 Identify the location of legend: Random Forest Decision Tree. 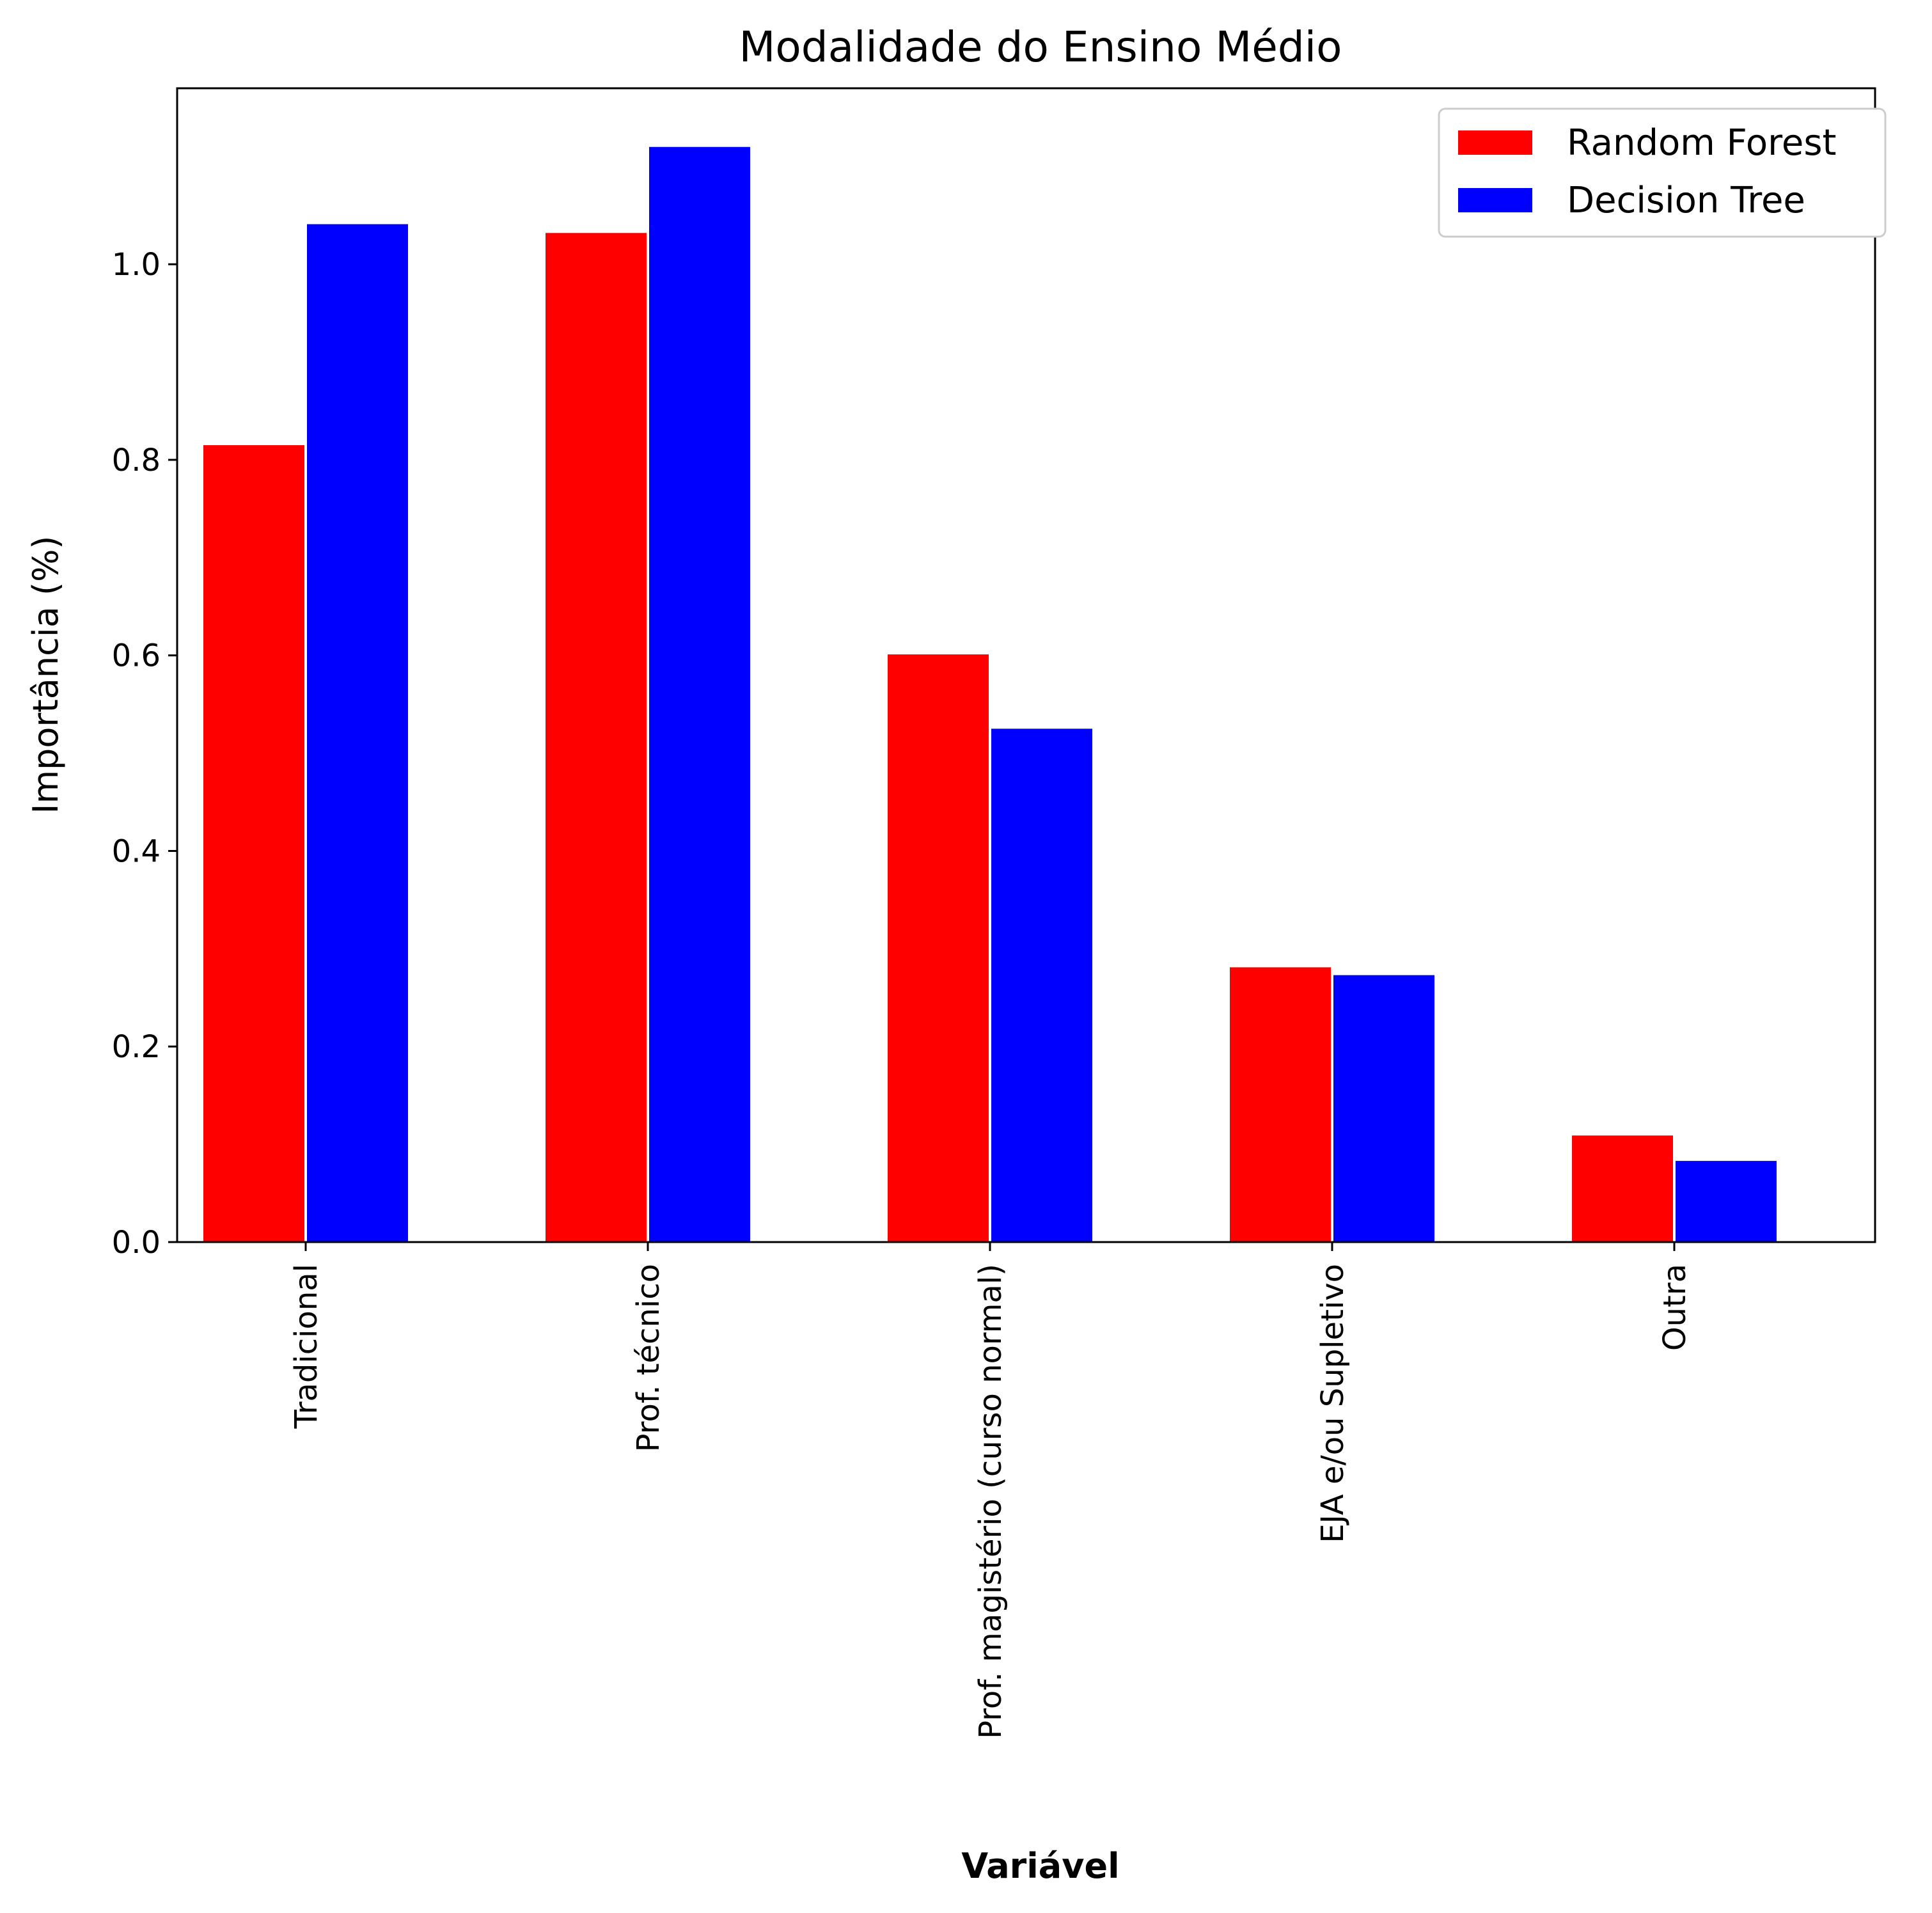
(1662, 172).